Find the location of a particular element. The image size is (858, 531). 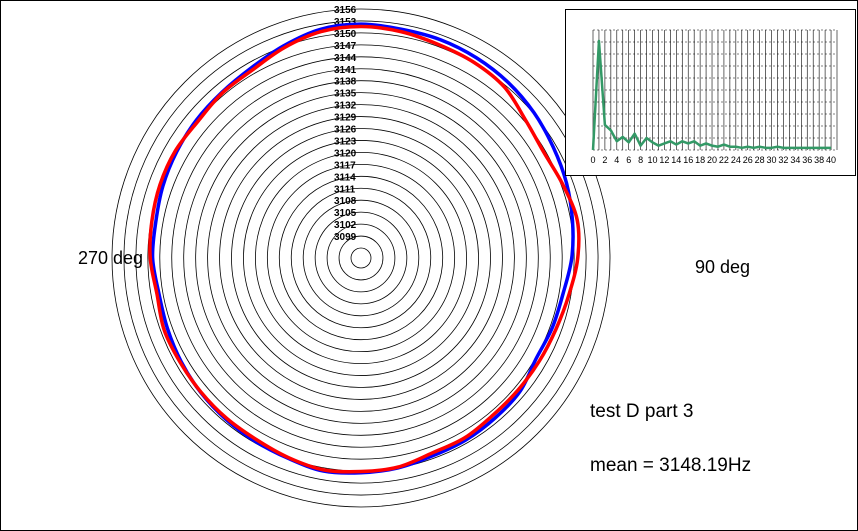

ring-label: 3150 is located at coordinates (345, 34).